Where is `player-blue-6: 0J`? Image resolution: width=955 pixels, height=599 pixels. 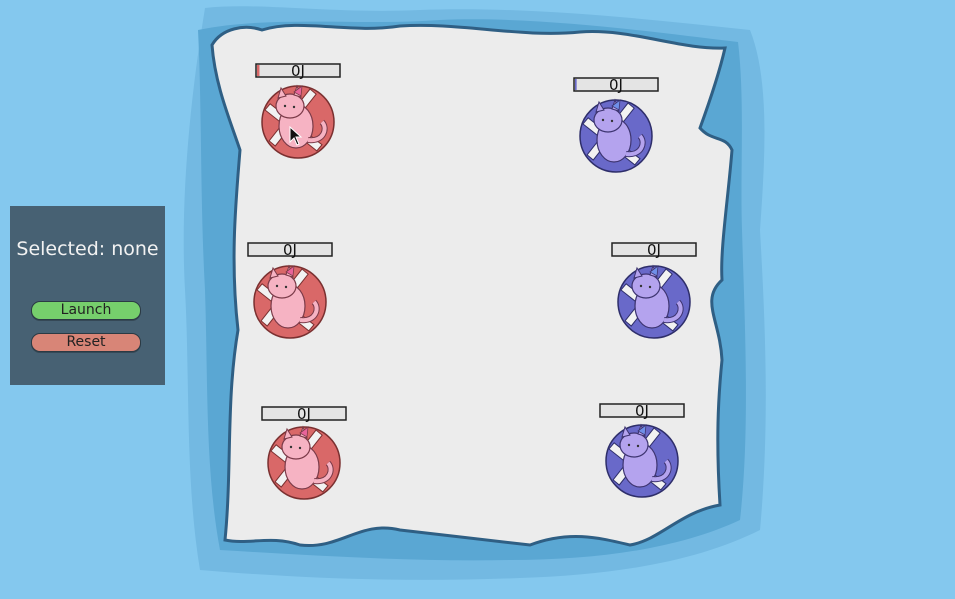
player-blue-6: 0J is located at coordinates (642, 449).